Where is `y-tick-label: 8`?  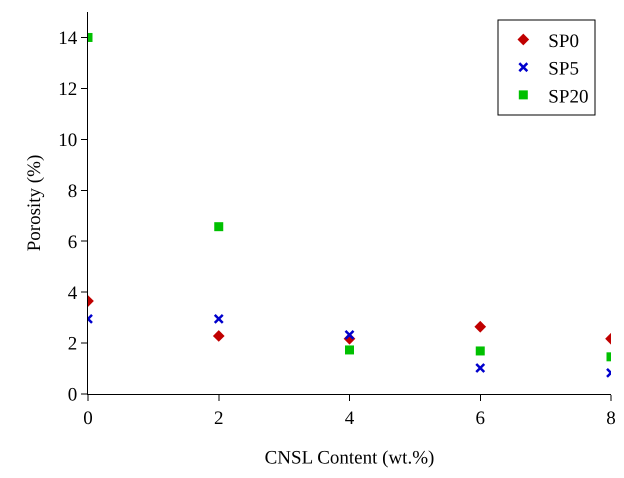 y-tick-label: 8 is located at coordinates (73, 191).